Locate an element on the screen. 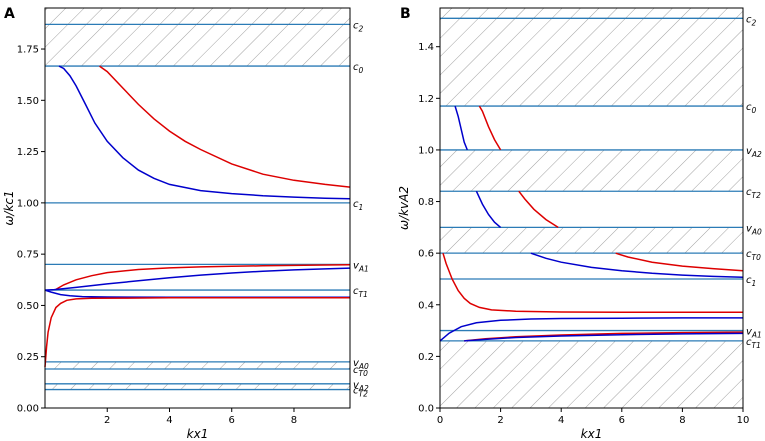 The width and height of the screenshot is (765, 441). panel-b-x-tick-label: 2 is located at coordinates (500, 420).